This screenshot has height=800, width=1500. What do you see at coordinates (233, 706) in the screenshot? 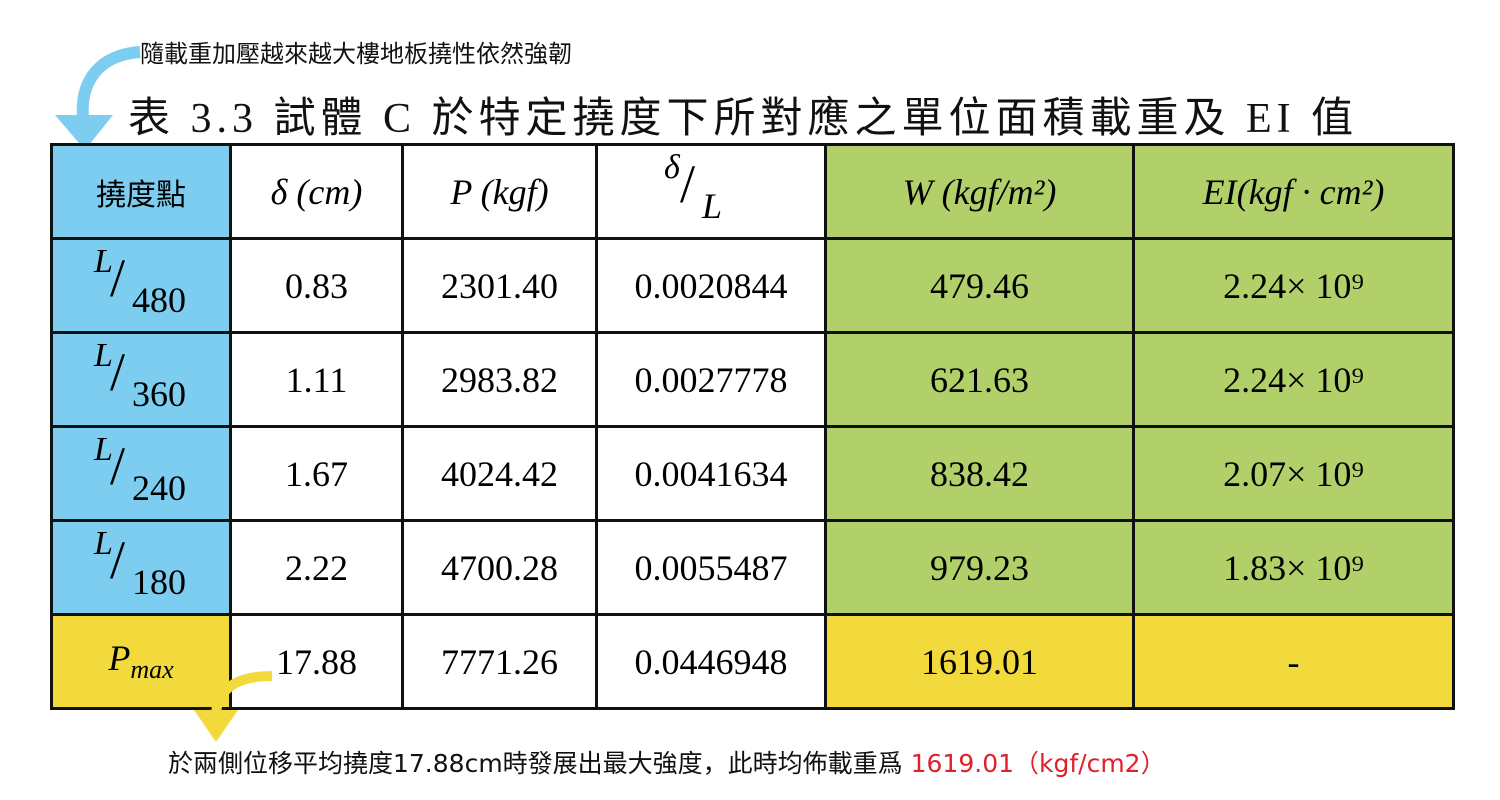
I see `arrow-down-yellow-icon` at bounding box center [233, 706].